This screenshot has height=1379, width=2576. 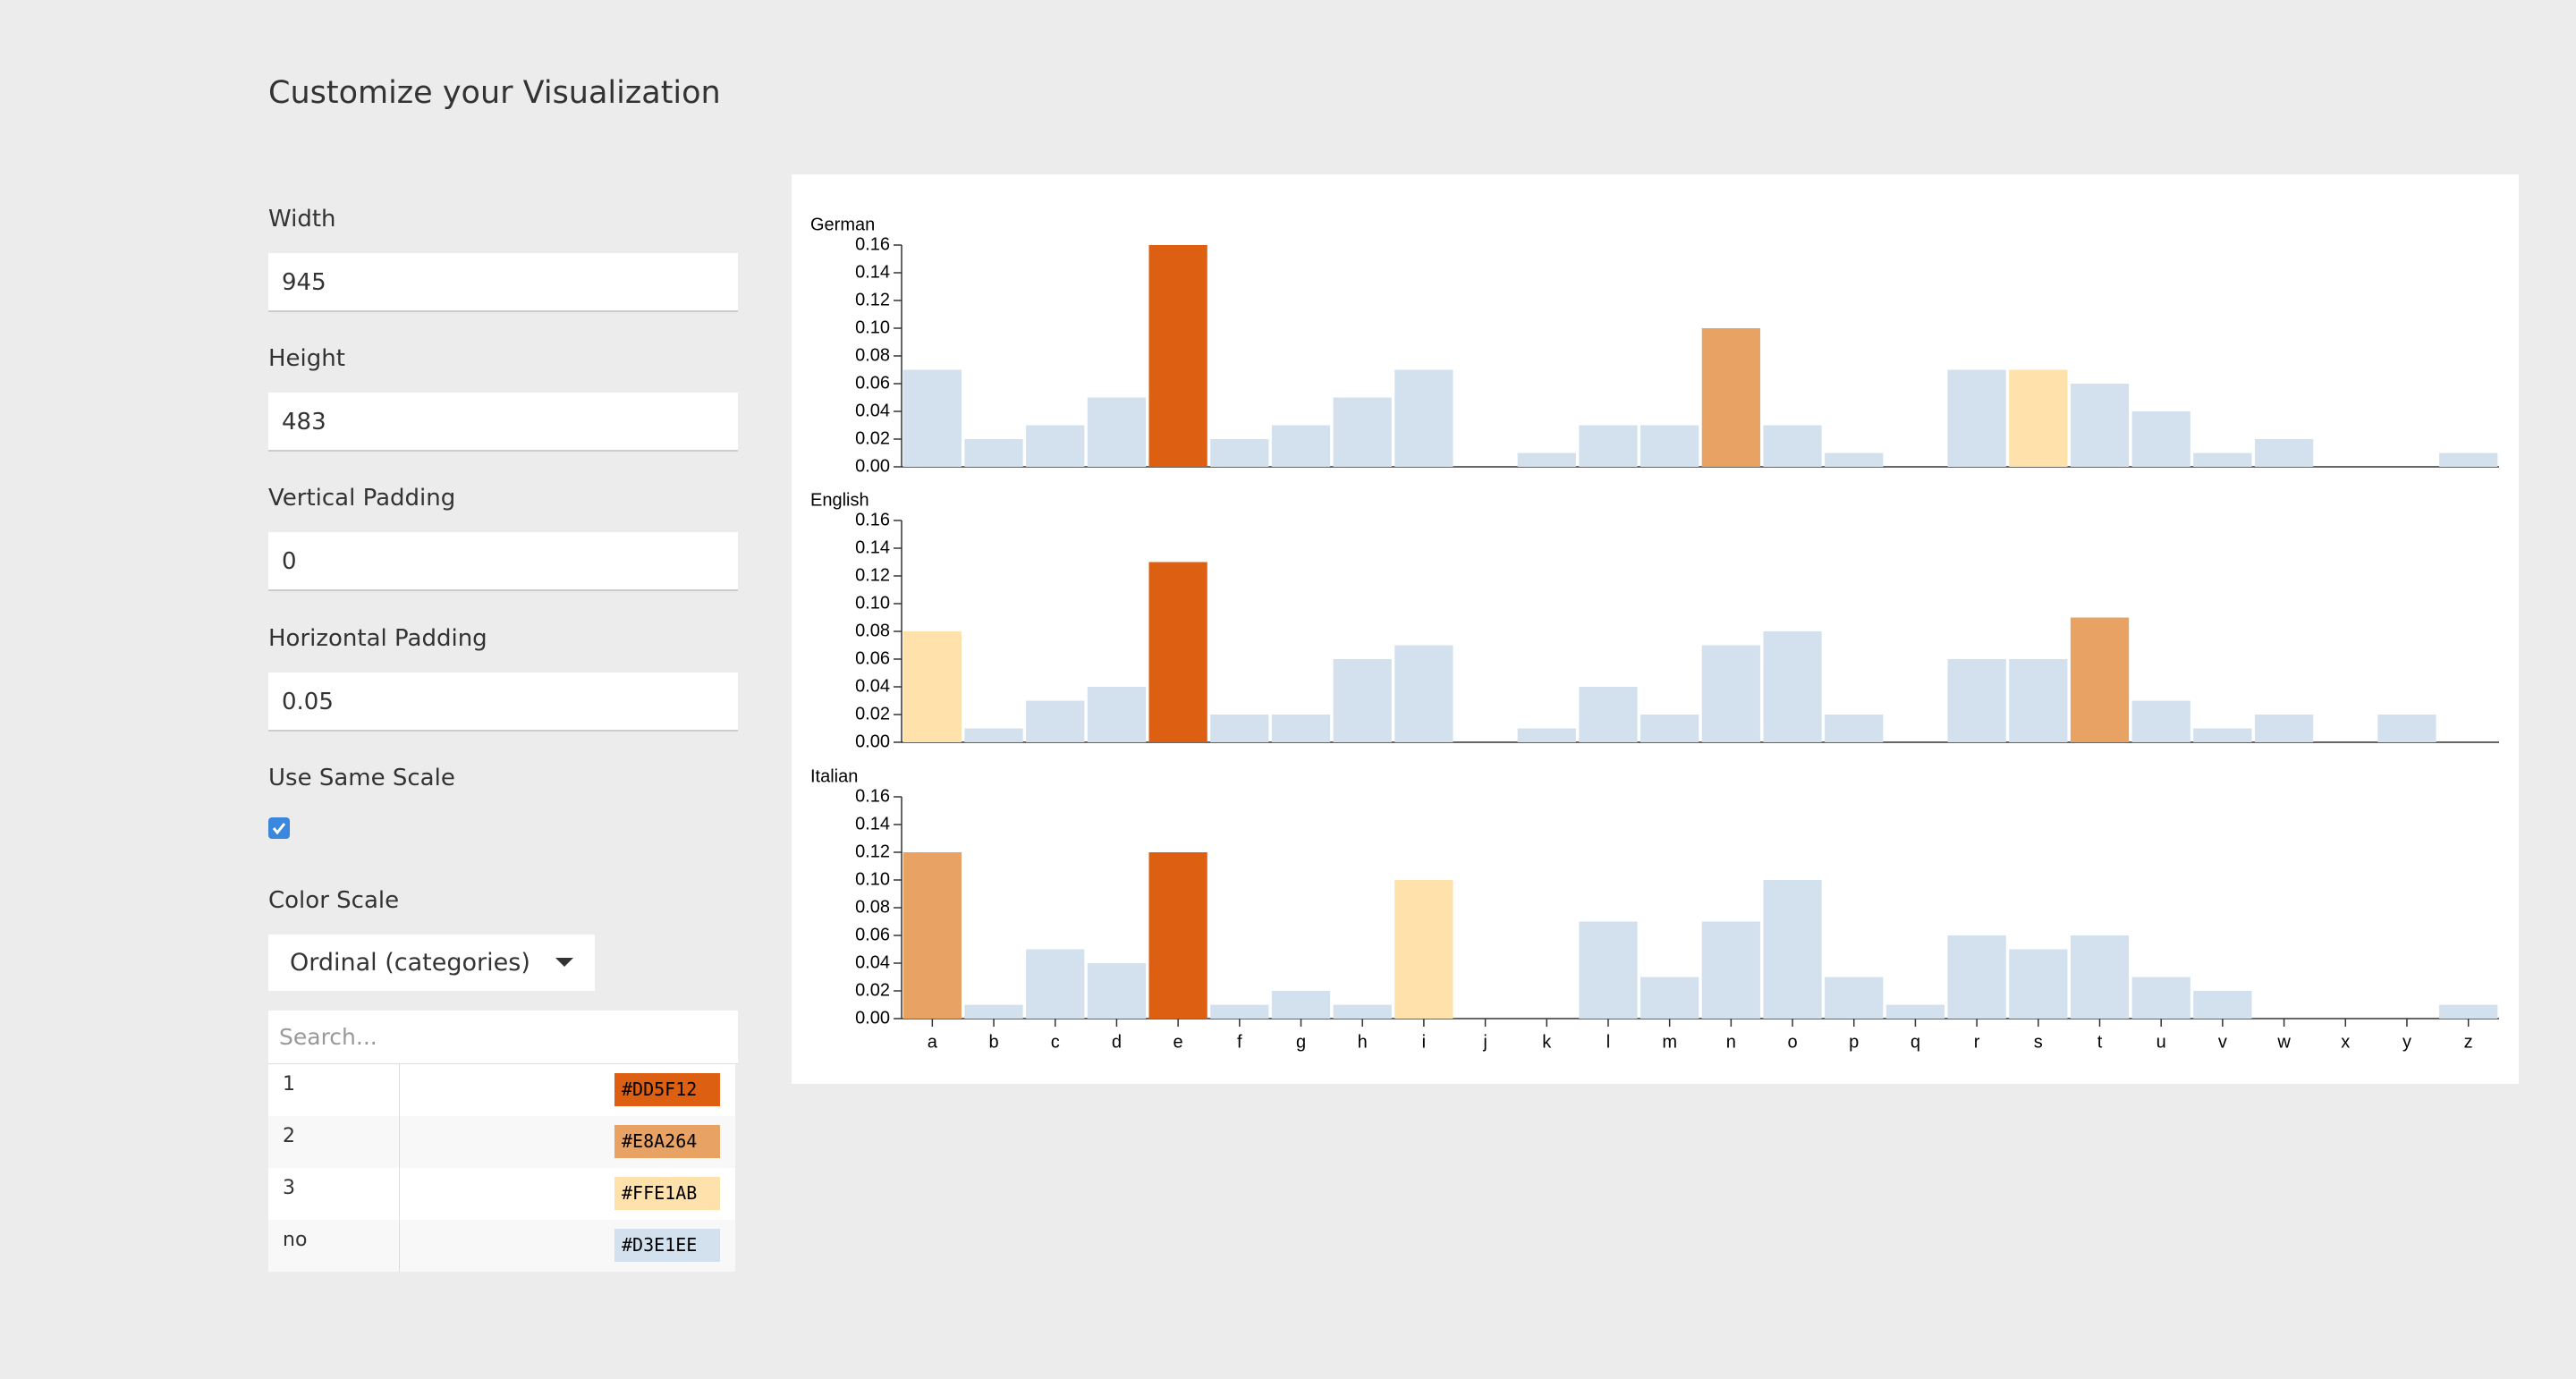 I want to click on x-tick-label: m, so click(x=1669, y=1042).